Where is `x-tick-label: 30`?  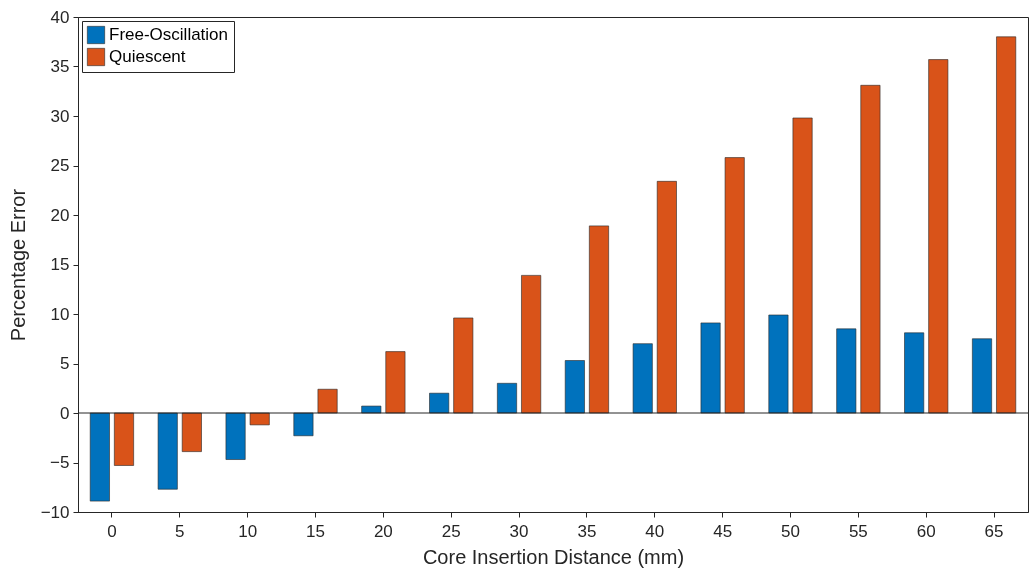 x-tick-label: 30 is located at coordinates (519, 531).